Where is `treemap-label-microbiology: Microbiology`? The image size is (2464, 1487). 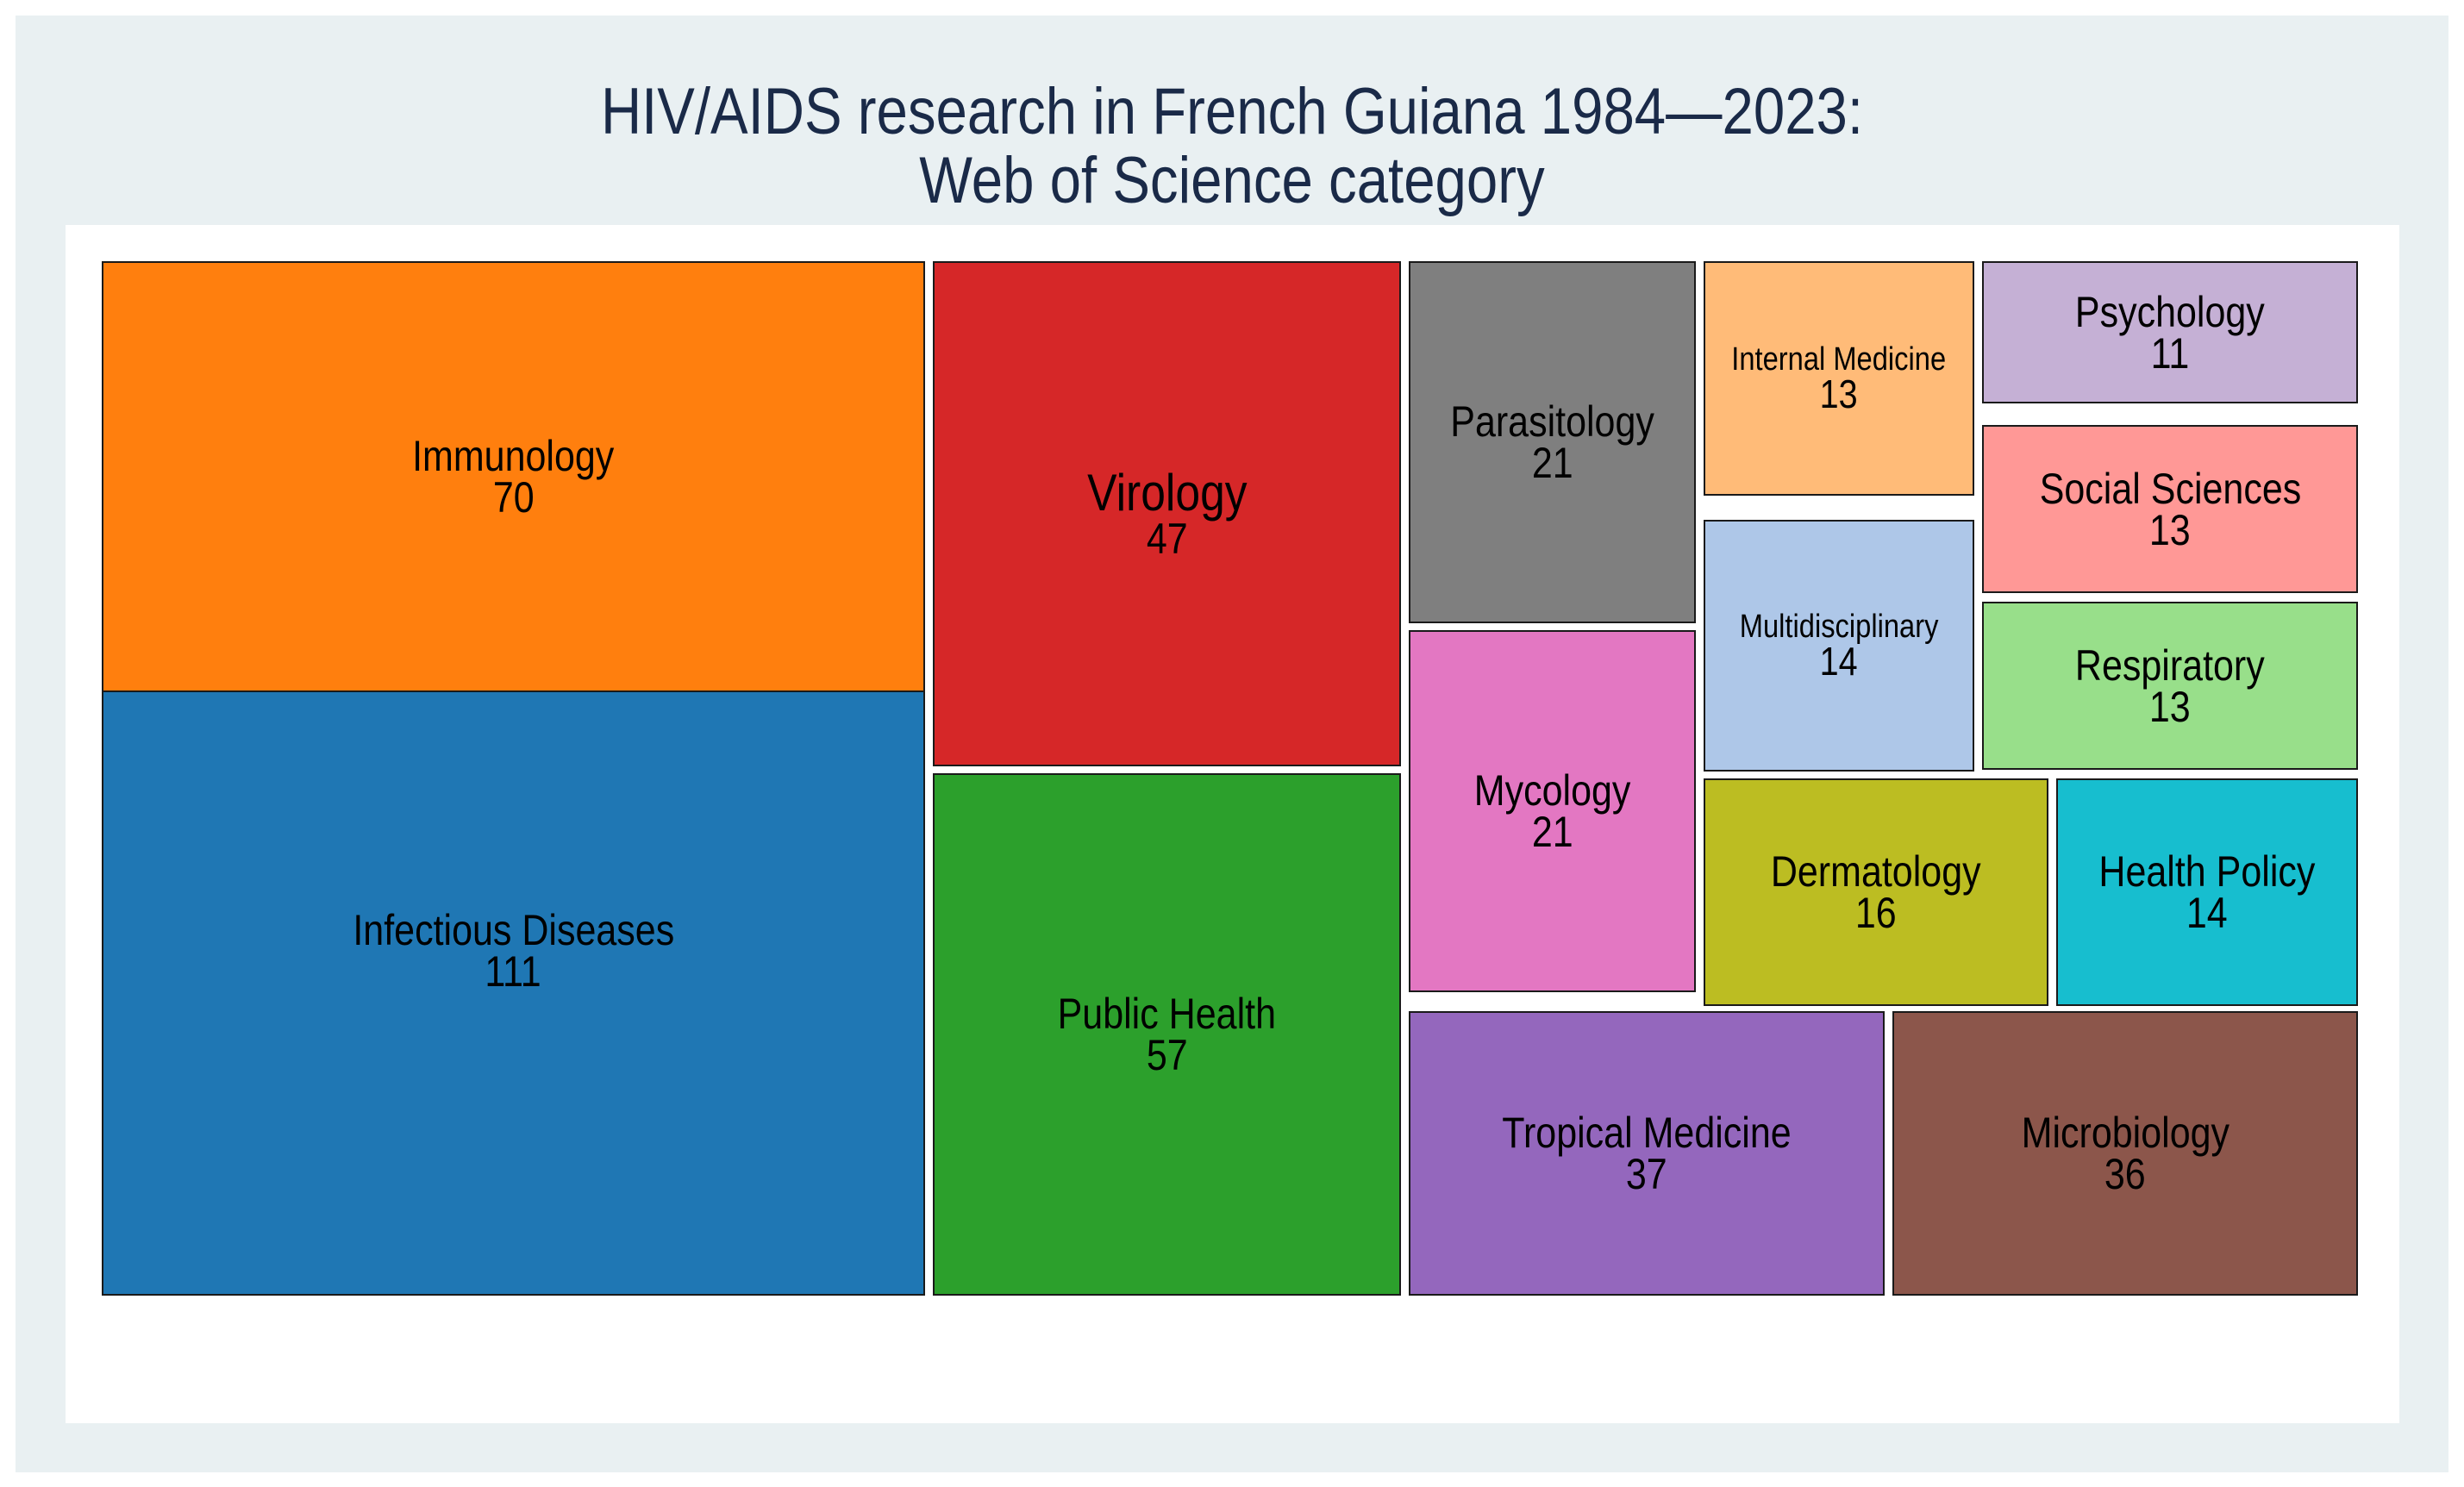 treemap-label-microbiology: Microbiology is located at coordinates (2125, 1133).